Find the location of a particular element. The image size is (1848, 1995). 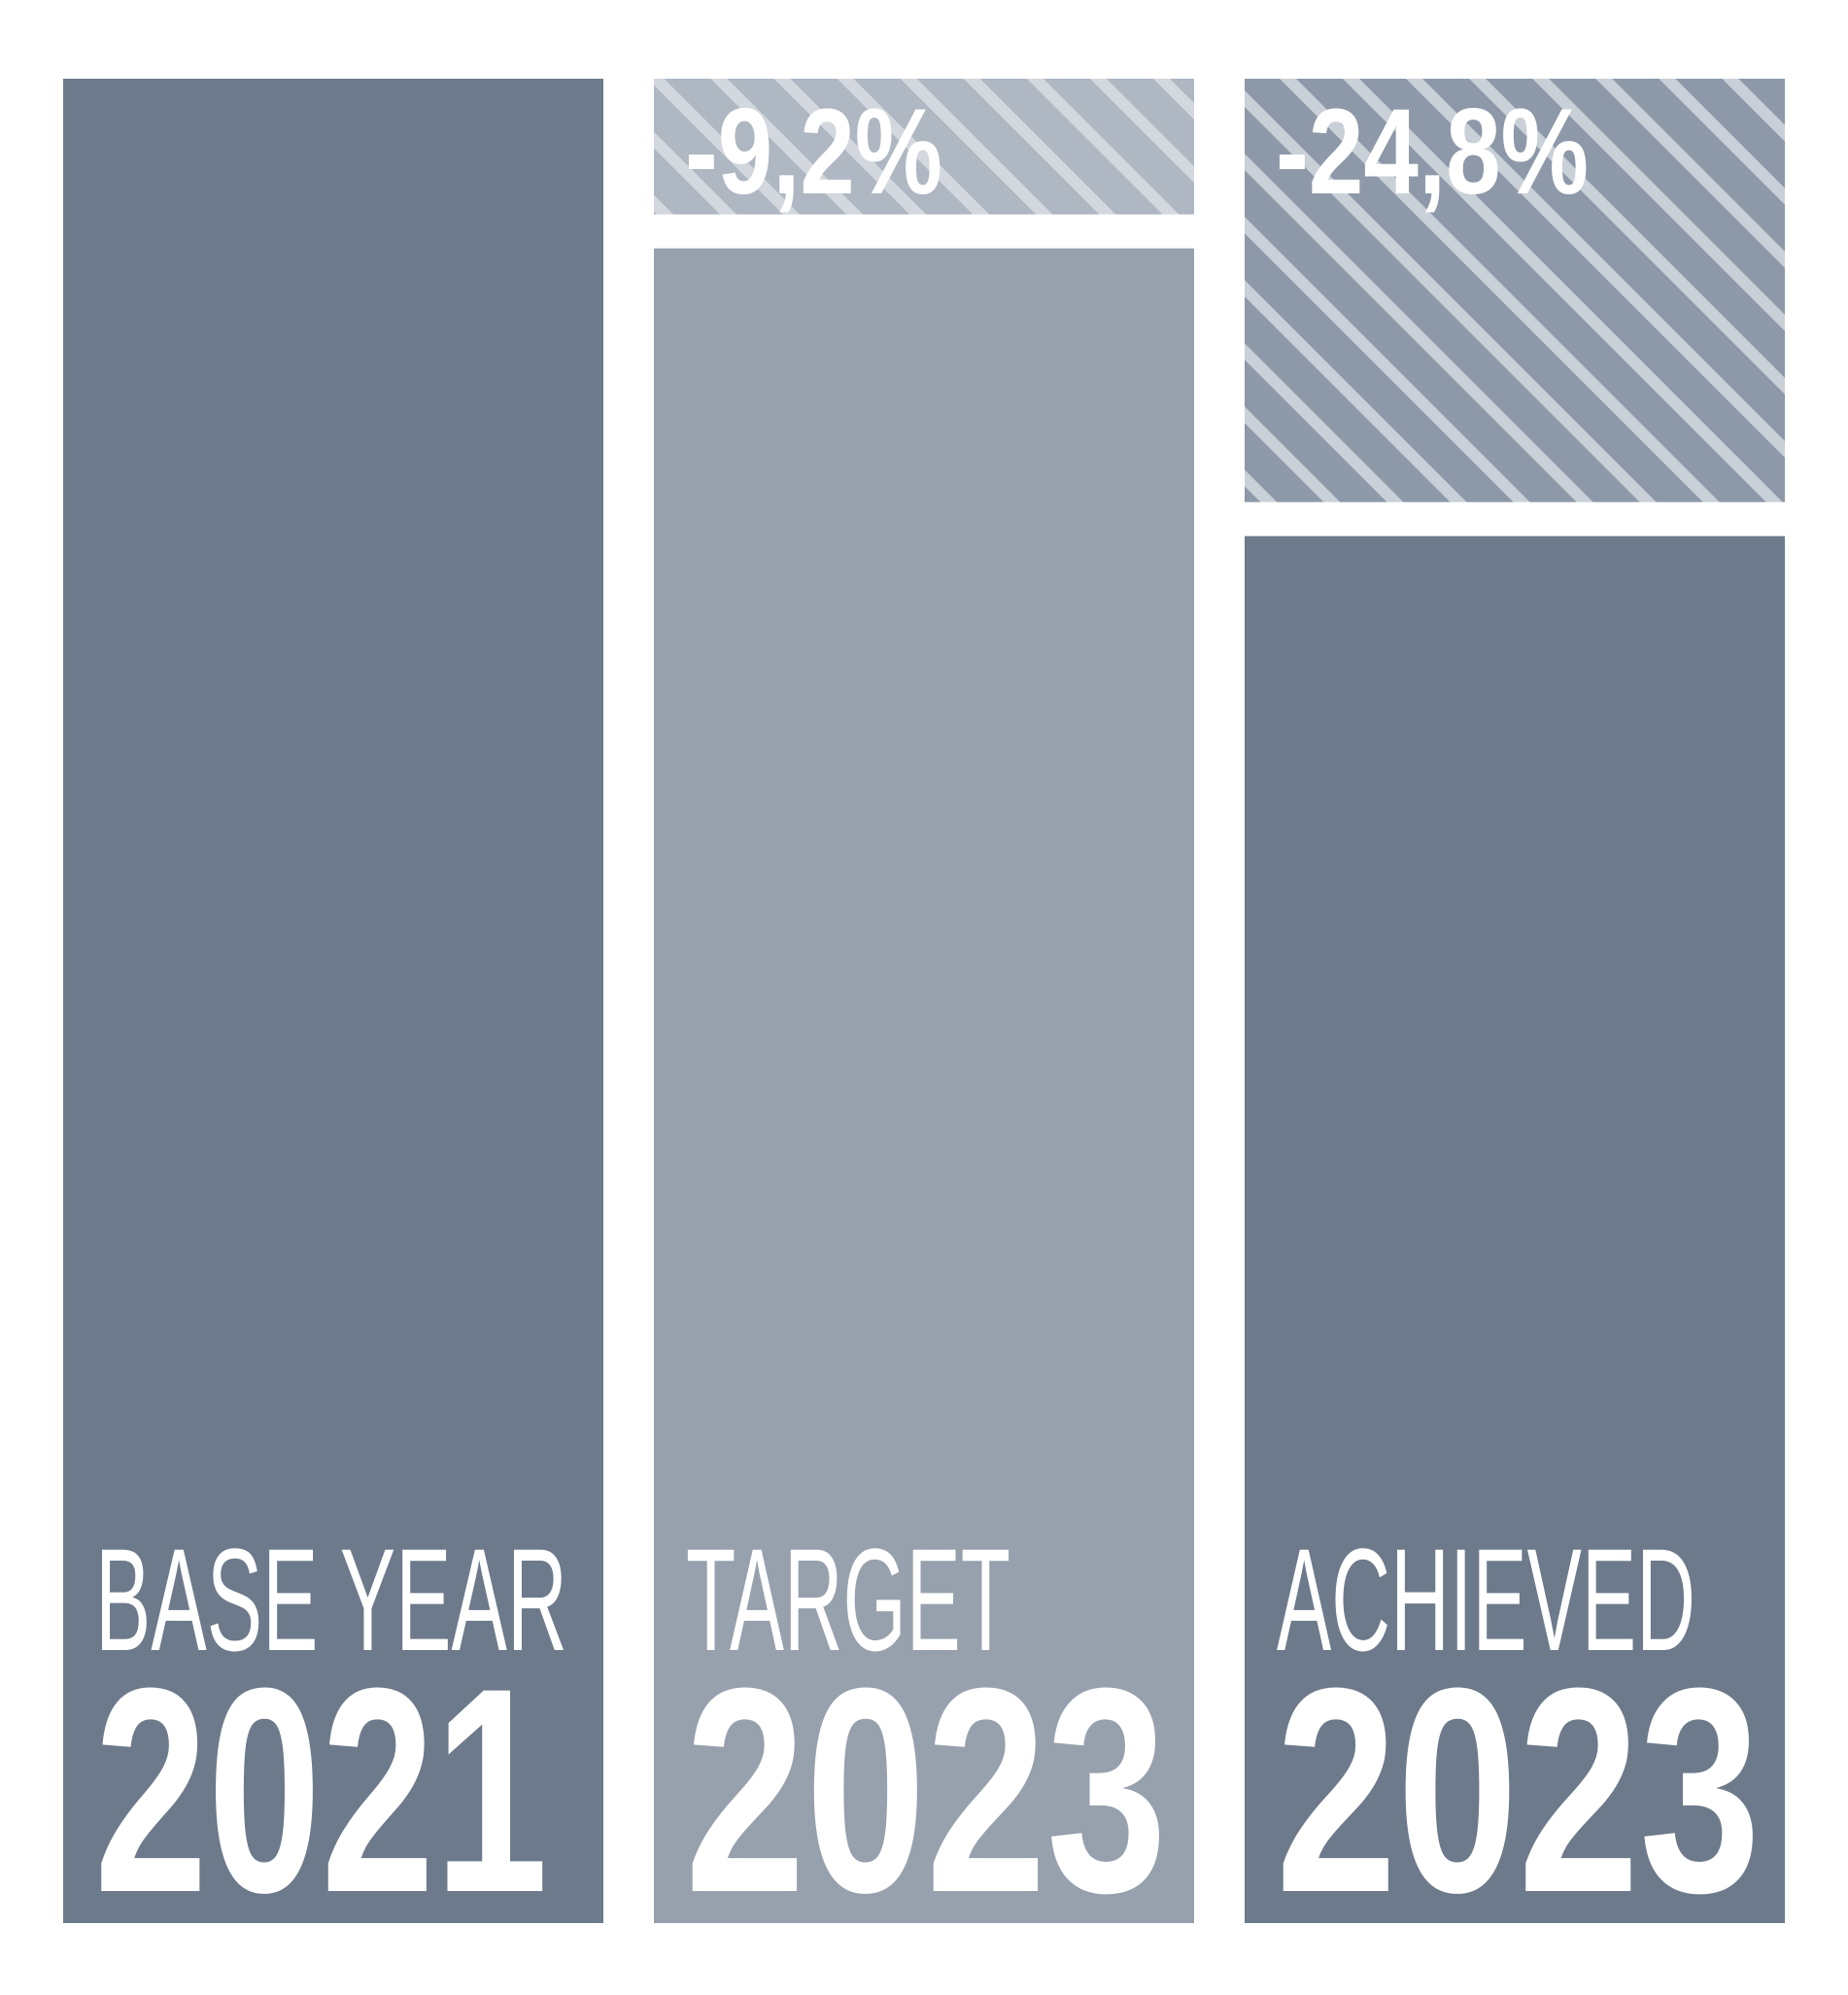

category-label: ACHIEVED is located at coordinates (1486, 1599).